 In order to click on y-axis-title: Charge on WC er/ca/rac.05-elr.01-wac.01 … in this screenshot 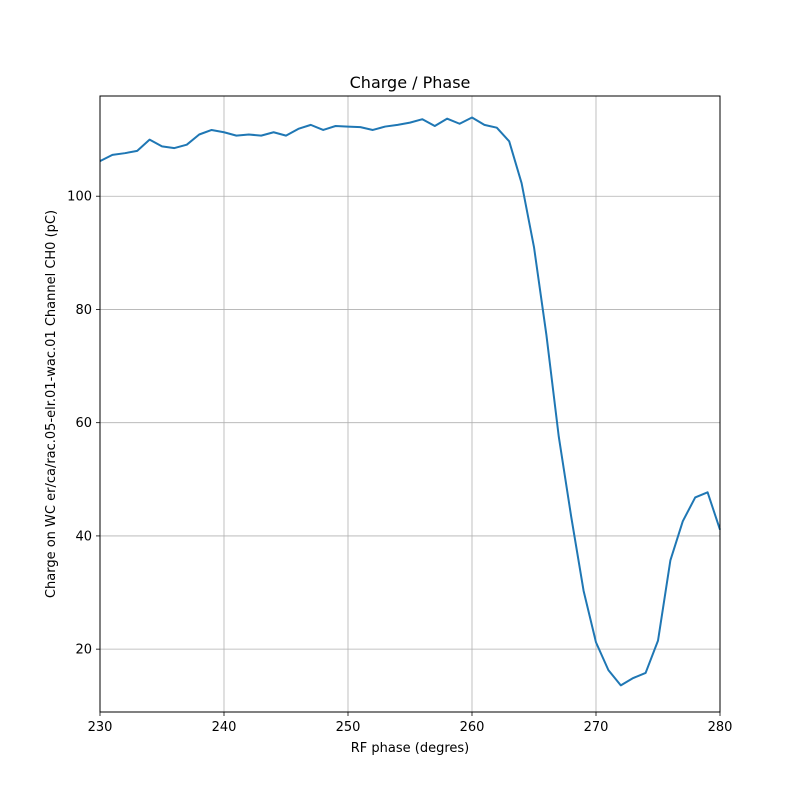, I will do `click(51, 404)`.